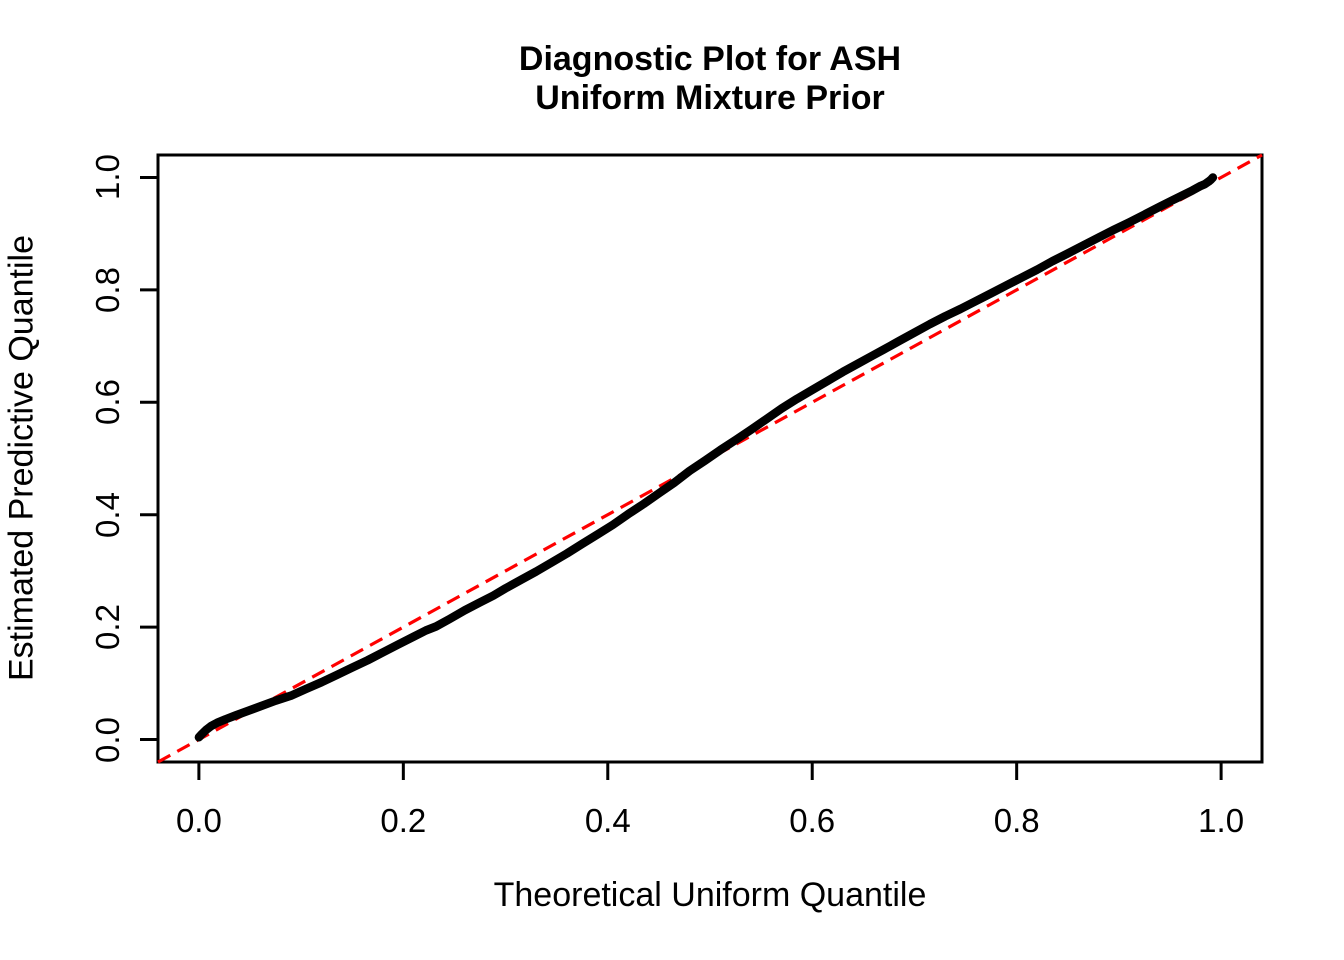 The width and height of the screenshot is (1344, 960). Describe the element at coordinates (812, 820) in the screenshot. I see `x-tick-label: 0.6` at that location.